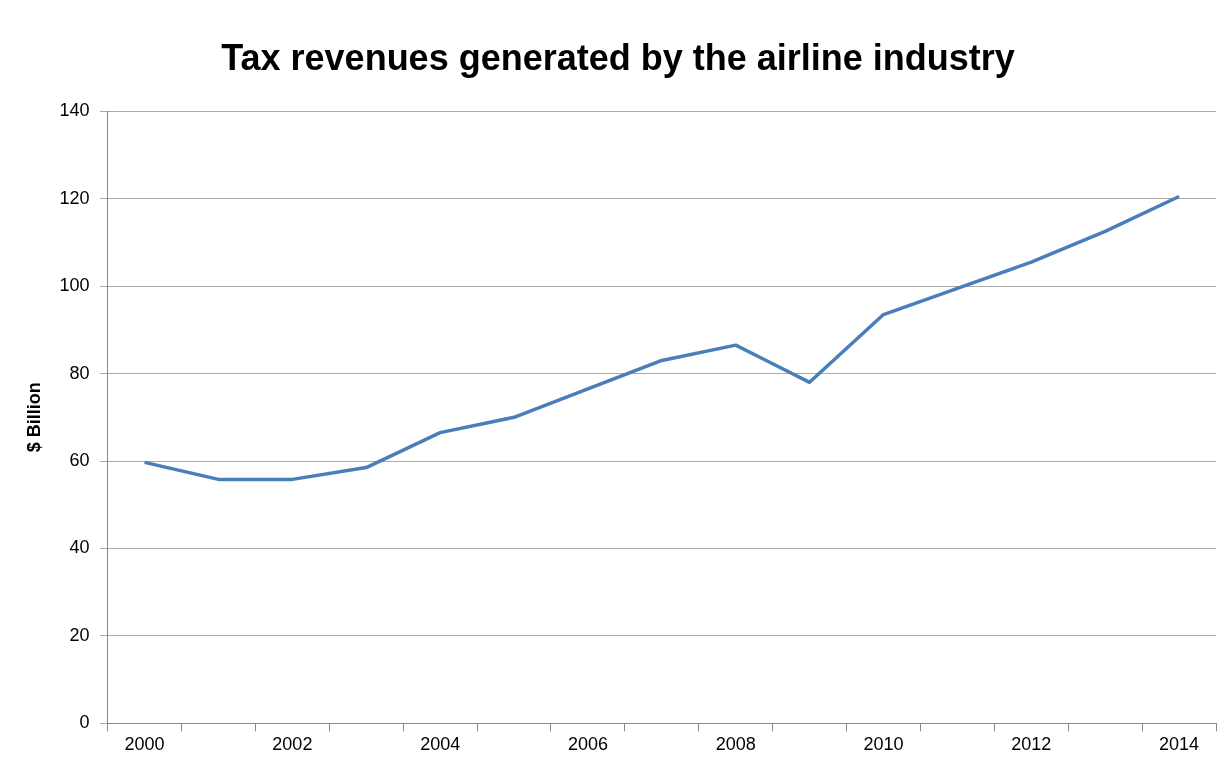 The width and height of the screenshot is (1228, 769). Describe the element at coordinates (292, 744) in the screenshot. I see `x-tick-label: 2002` at that location.